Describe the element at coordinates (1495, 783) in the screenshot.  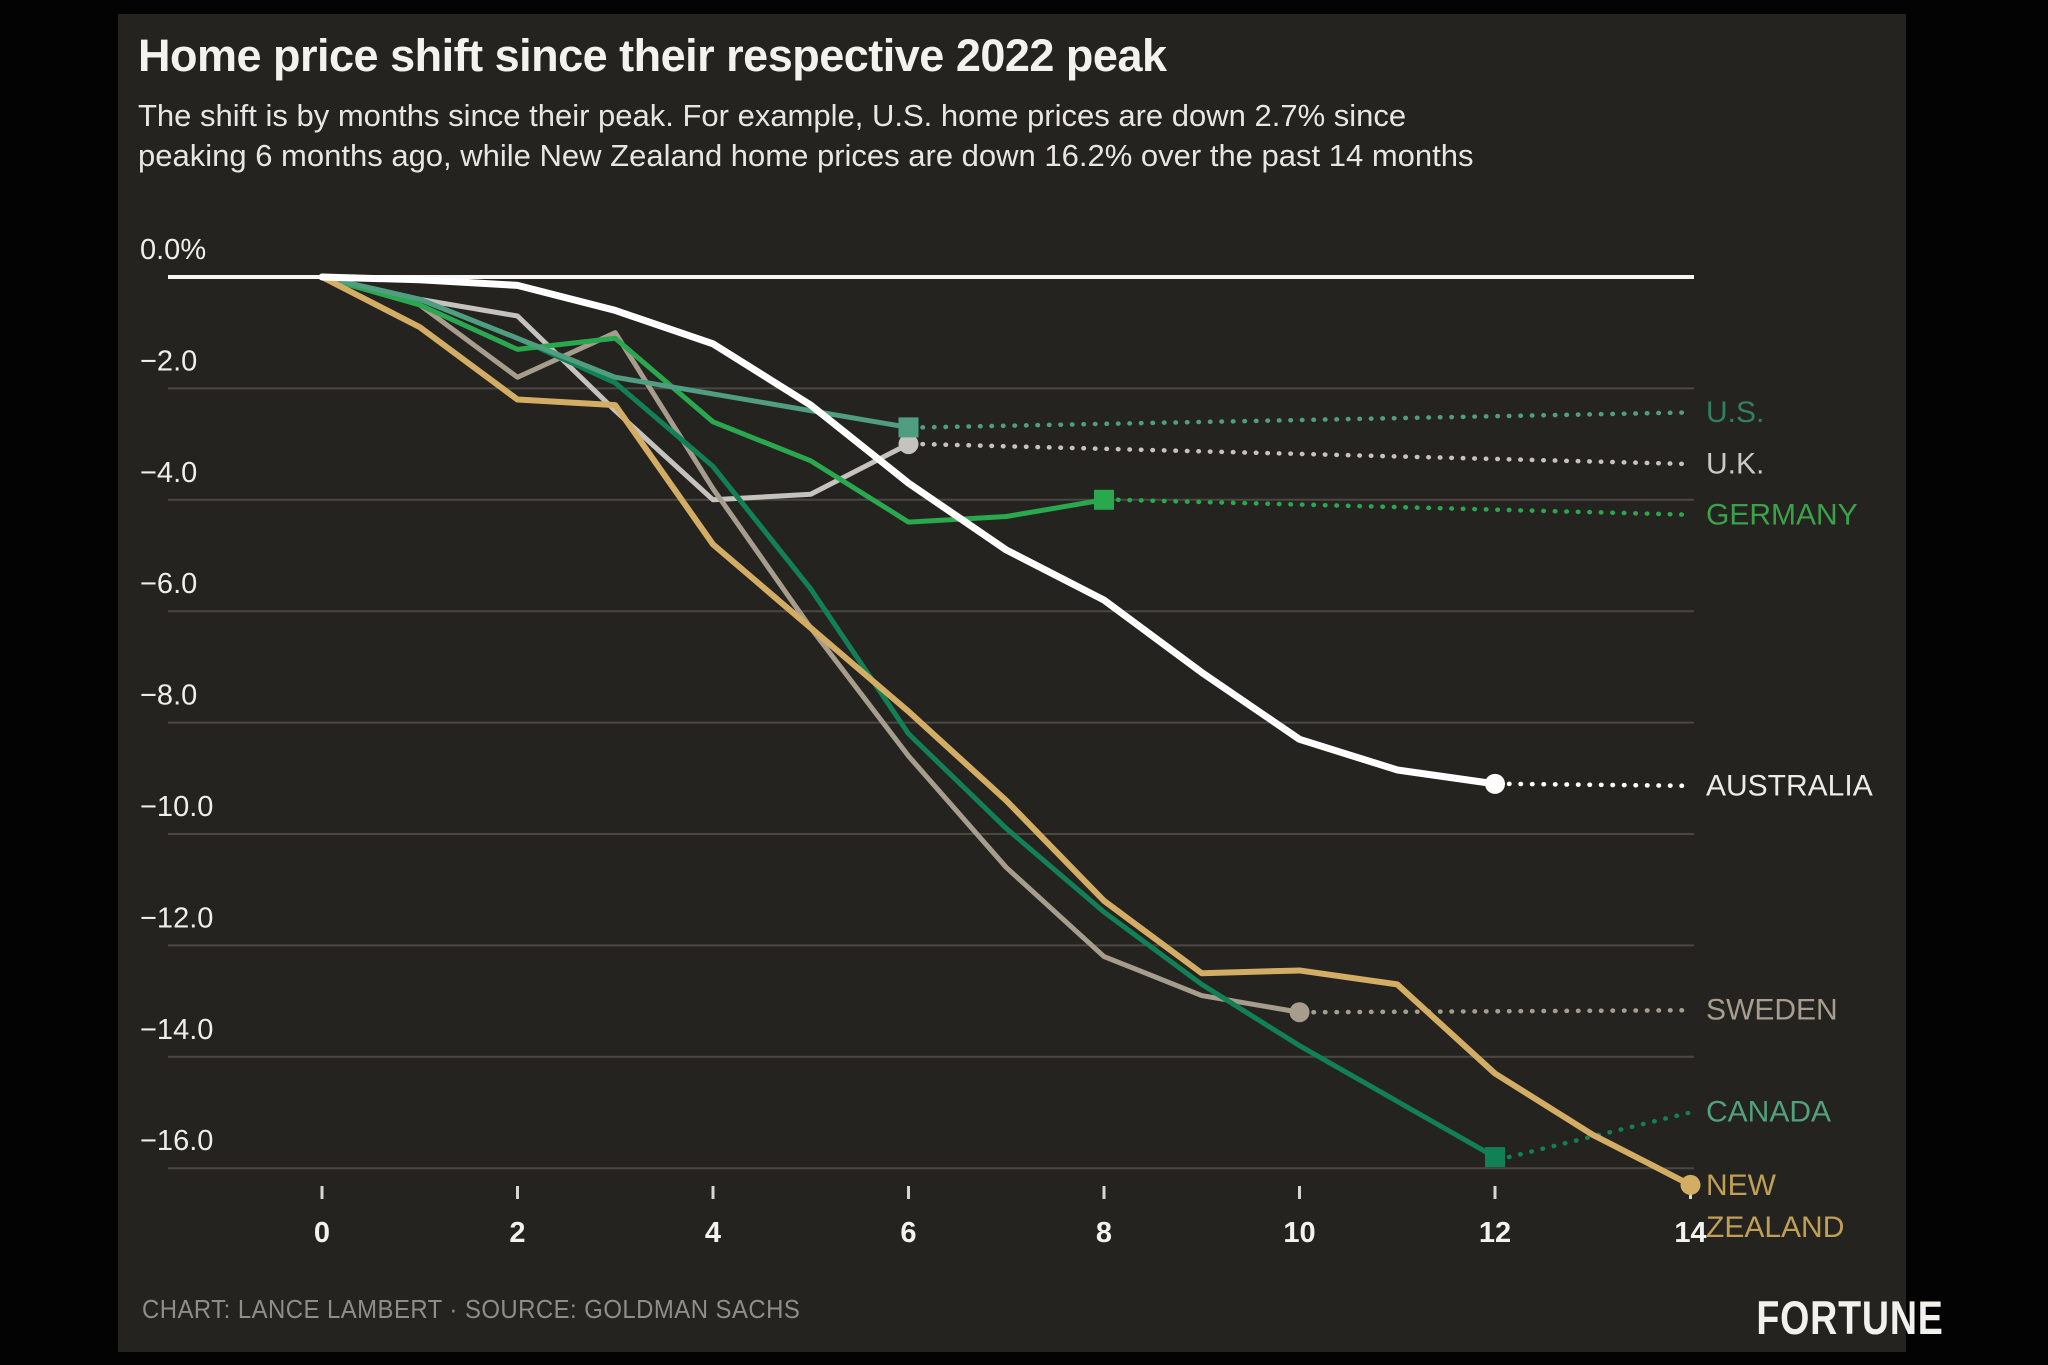
I see `end-marker-australia` at that location.